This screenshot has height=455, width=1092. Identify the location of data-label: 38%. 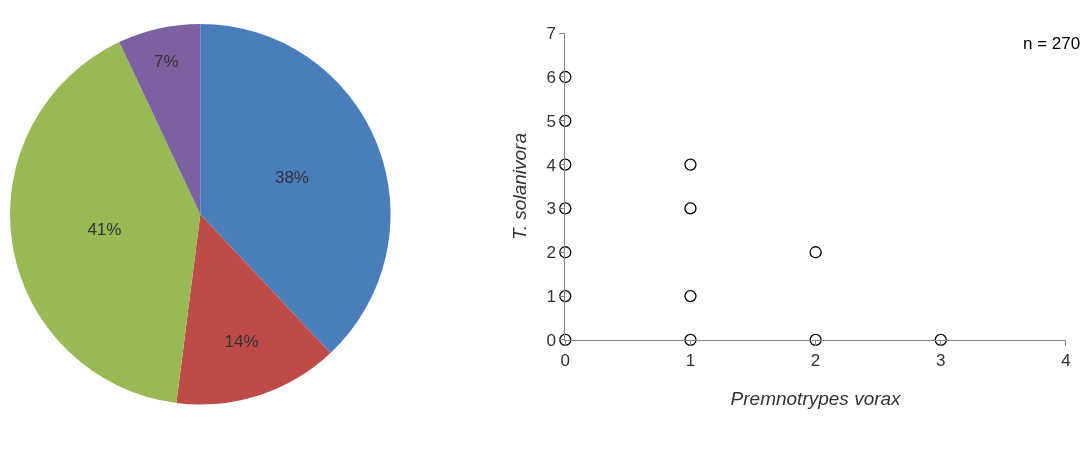
(291, 178).